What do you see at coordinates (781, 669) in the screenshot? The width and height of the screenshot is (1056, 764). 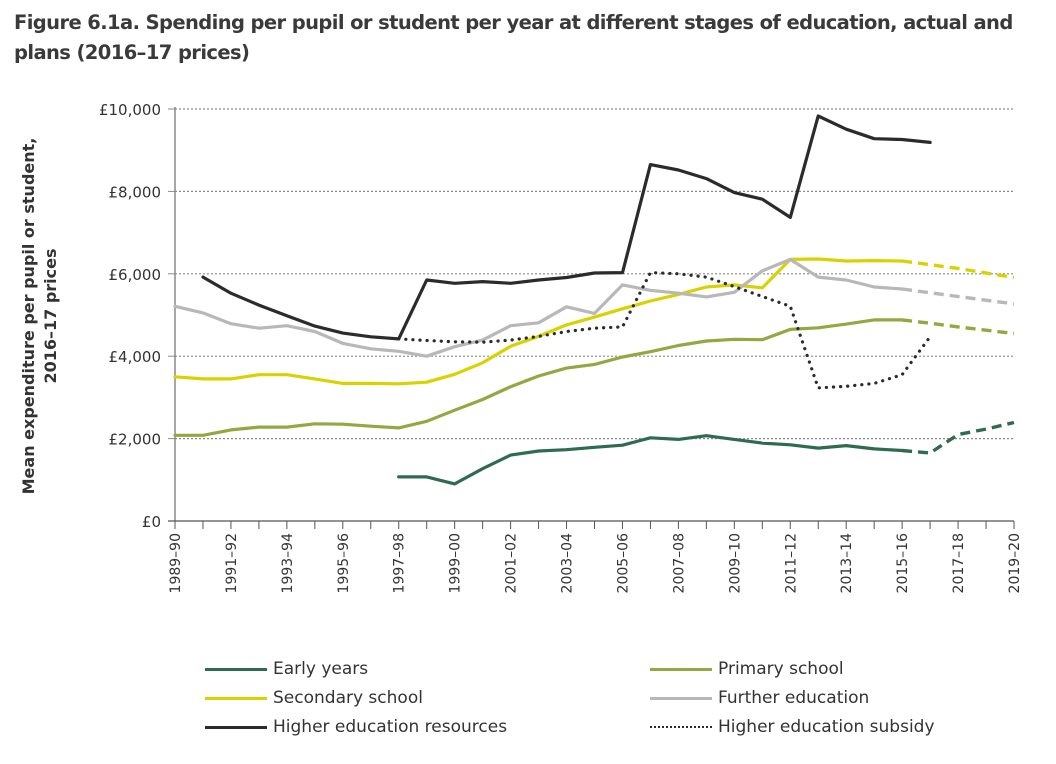 I see `legend-label: Primary school` at bounding box center [781, 669].